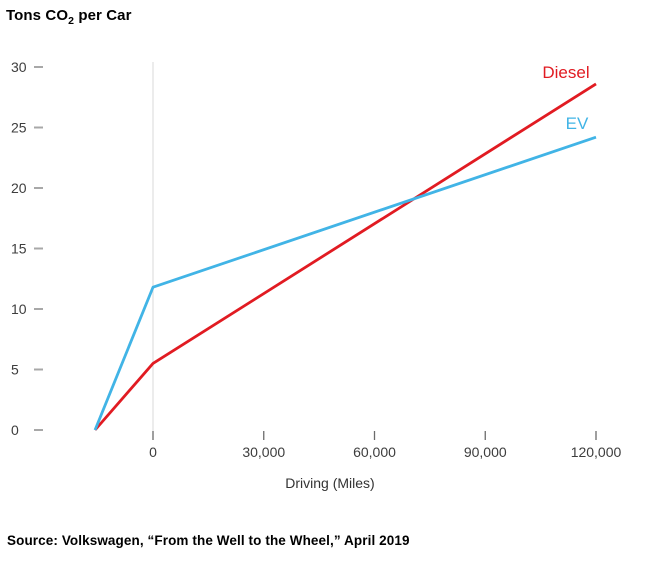 This screenshot has height=561, width=645. What do you see at coordinates (596, 452) in the screenshot?
I see `x-axis-tick-label: 120,000` at bounding box center [596, 452].